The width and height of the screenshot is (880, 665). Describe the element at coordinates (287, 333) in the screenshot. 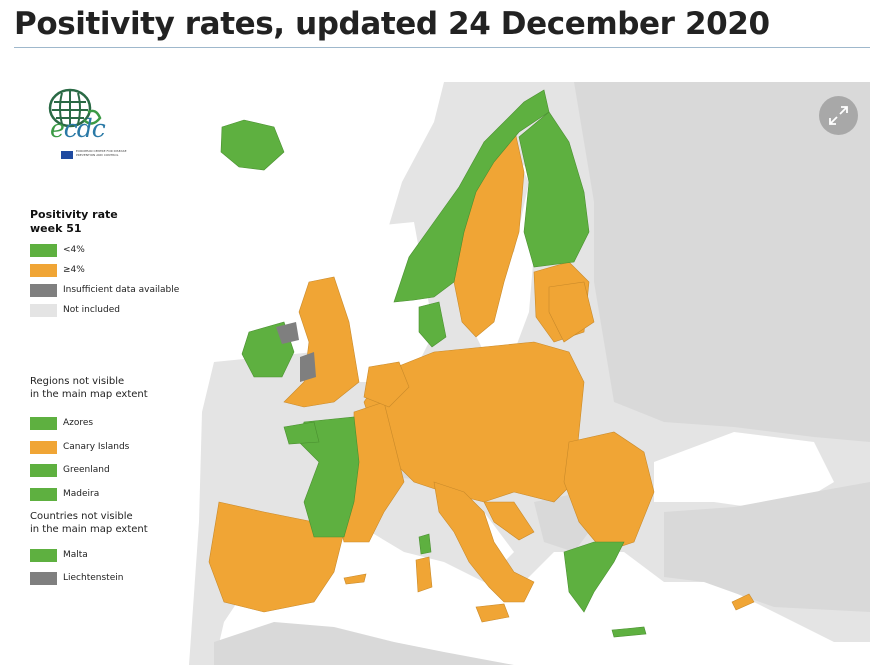

I see `northern-ireland` at that location.